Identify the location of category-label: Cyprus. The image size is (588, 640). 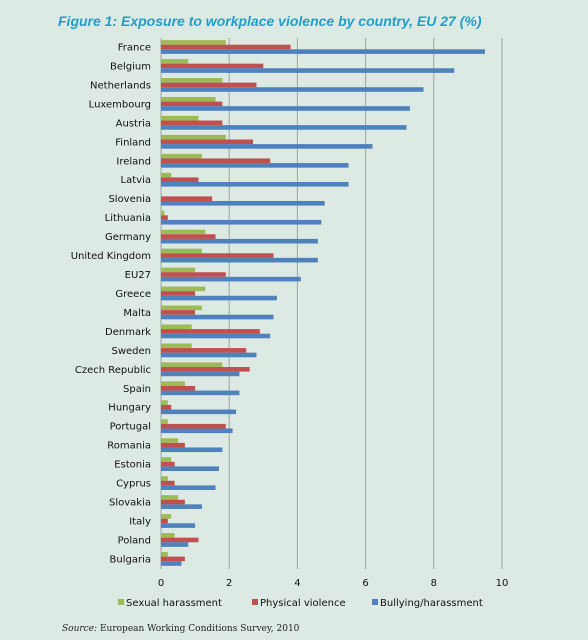
(133, 484).